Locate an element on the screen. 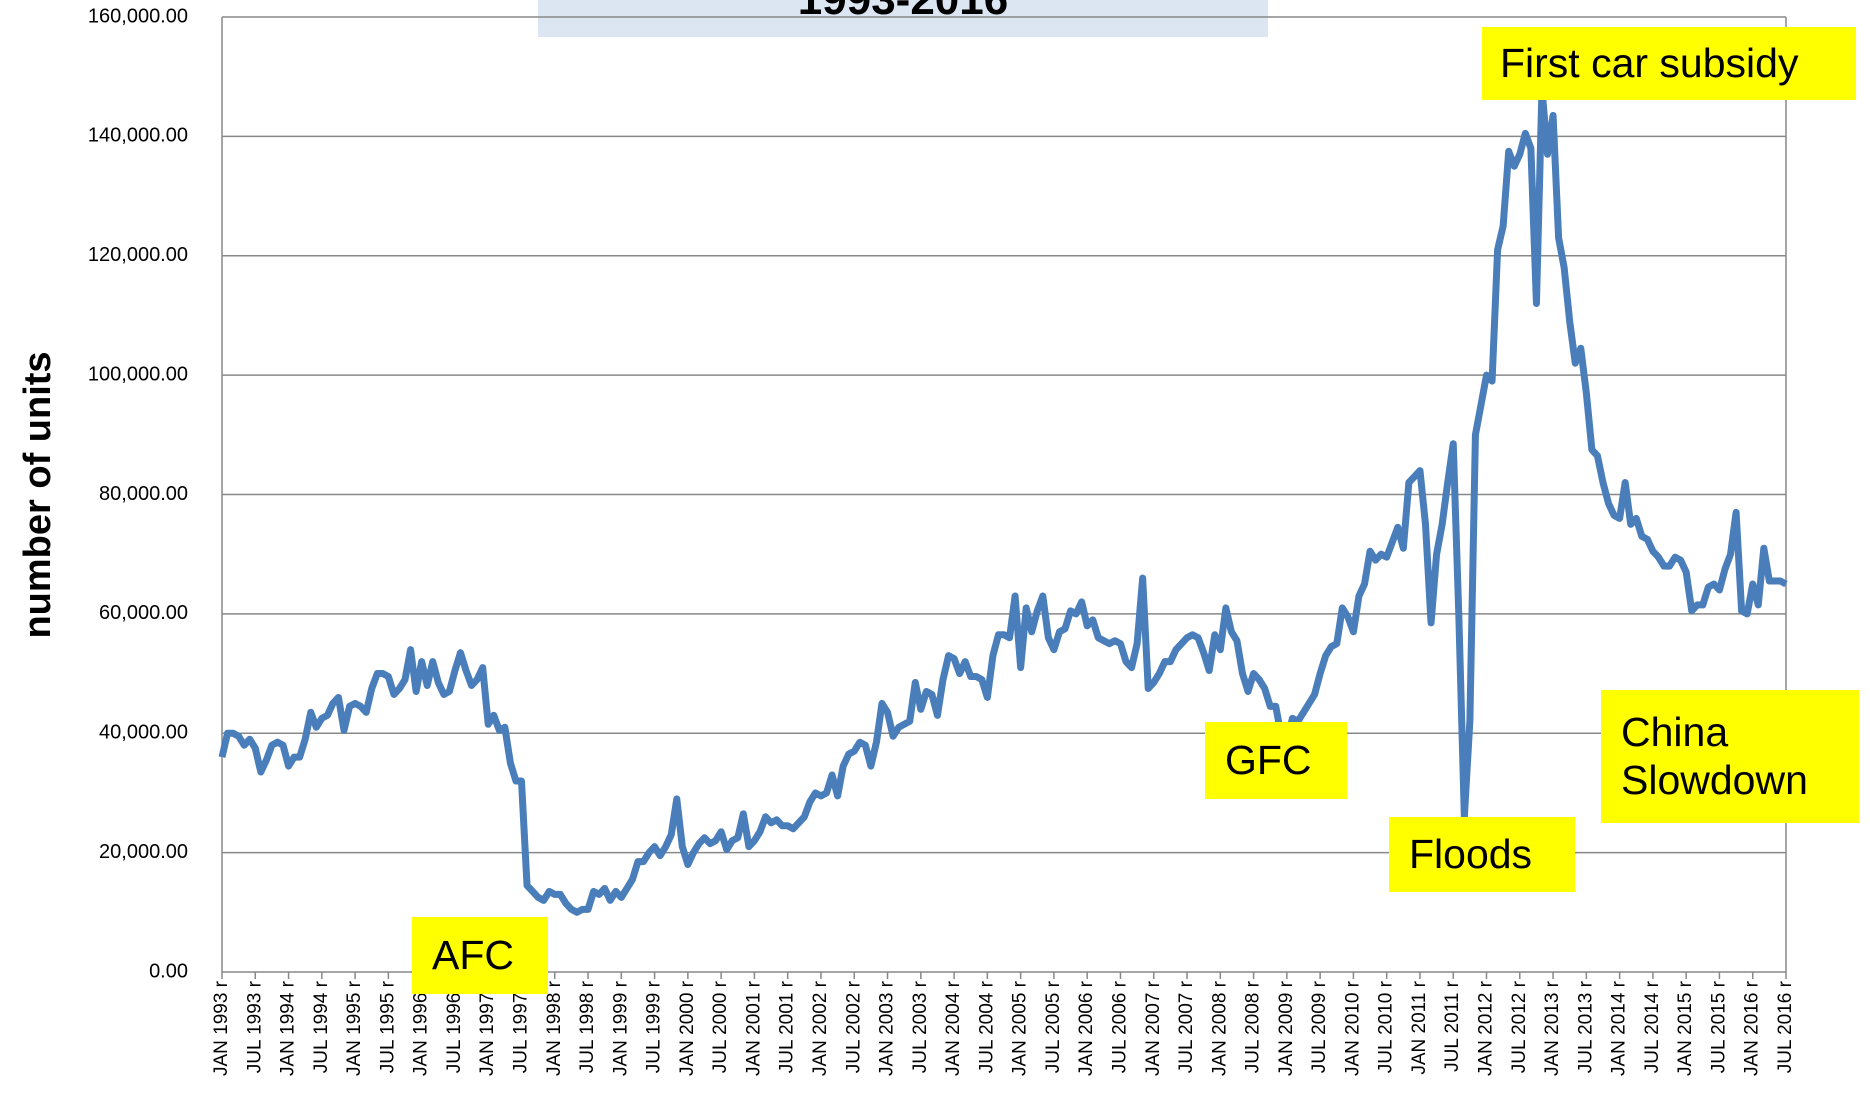  y-tick-label: 100,000.00 is located at coordinates (138, 374).